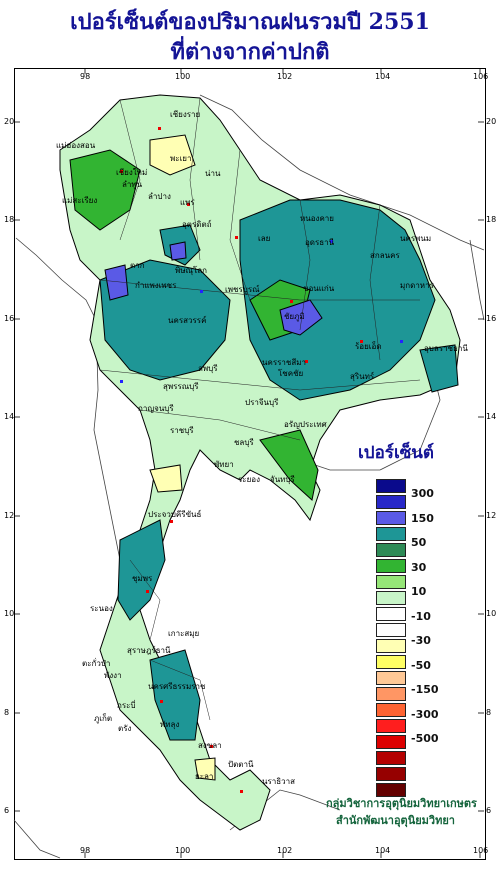  I want to click on place-label: กำแพงเพชร, so click(156, 285).